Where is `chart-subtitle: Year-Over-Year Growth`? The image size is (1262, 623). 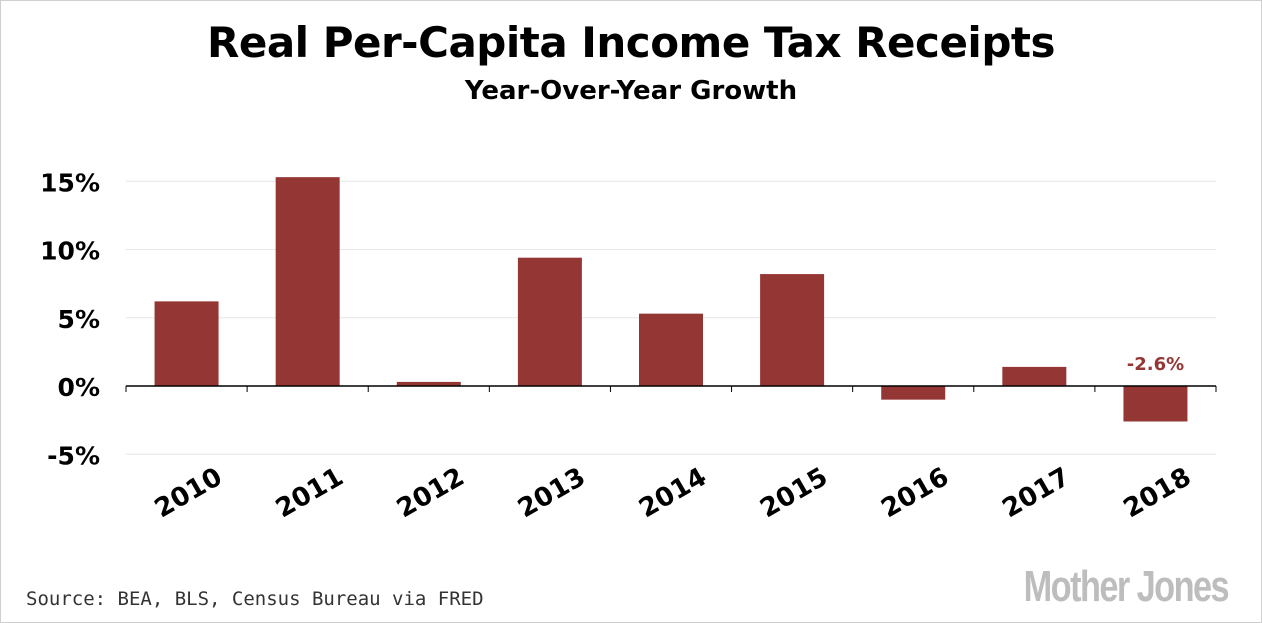 chart-subtitle: Year-Over-Year Growth is located at coordinates (631, 91).